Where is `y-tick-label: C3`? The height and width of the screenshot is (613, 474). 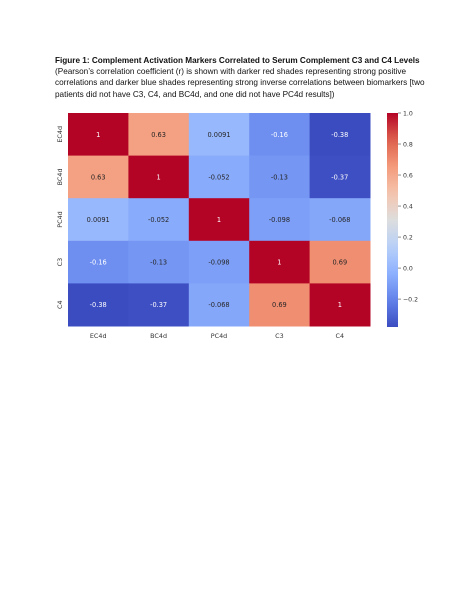
y-tick-label: C3 is located at coordinates (60, 262).